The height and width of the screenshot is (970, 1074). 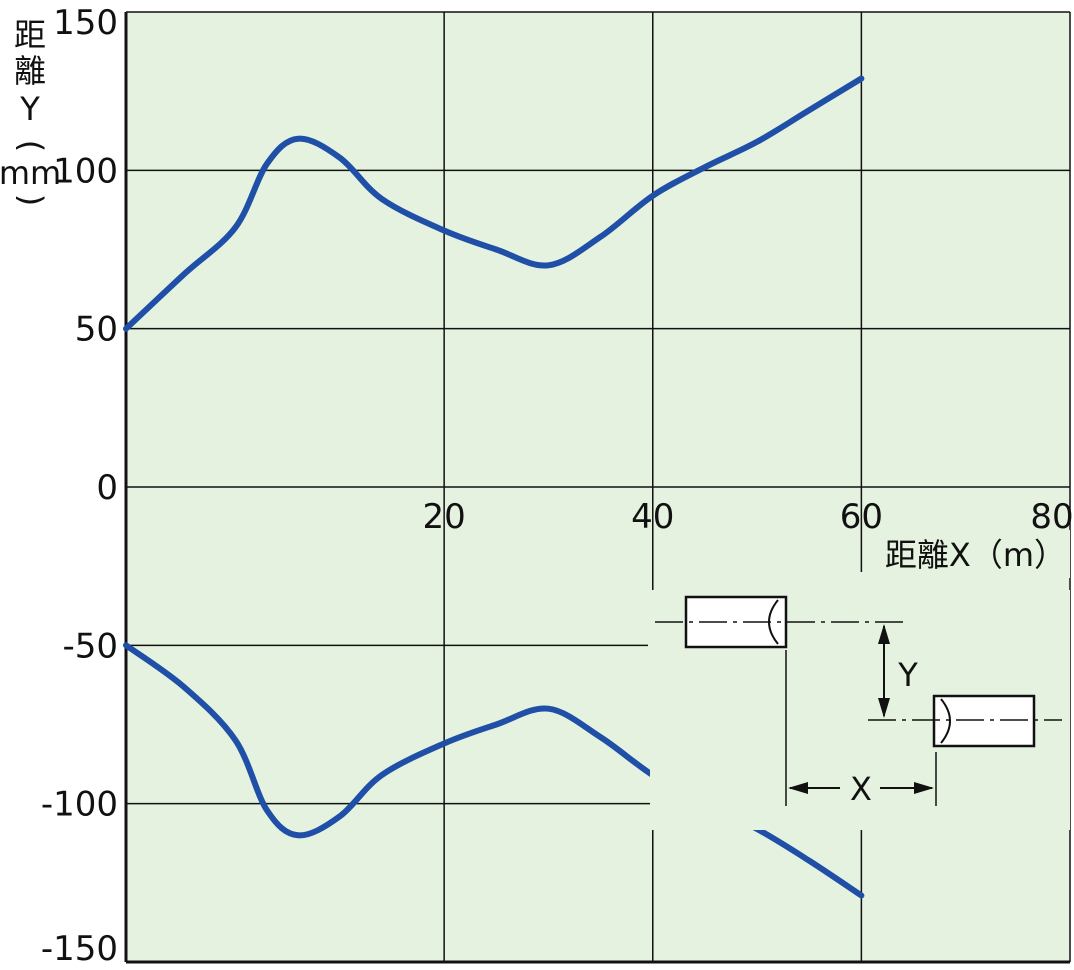 What do you see at coordinates (30, 35) in the screenshot?
I see `y-axis-title-char: 距` at bounding box center [30, 35].